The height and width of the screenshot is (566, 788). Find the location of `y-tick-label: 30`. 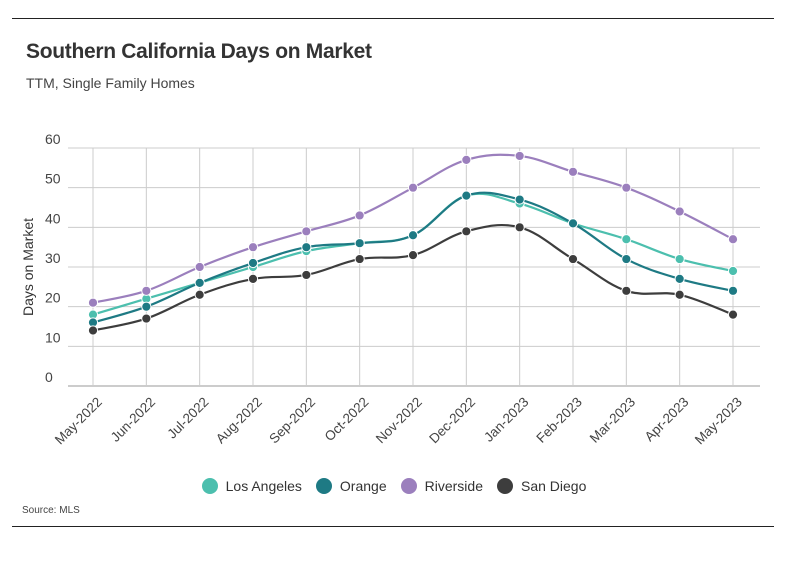

y-tick-label: 30 is located at coordinates (53, 258).